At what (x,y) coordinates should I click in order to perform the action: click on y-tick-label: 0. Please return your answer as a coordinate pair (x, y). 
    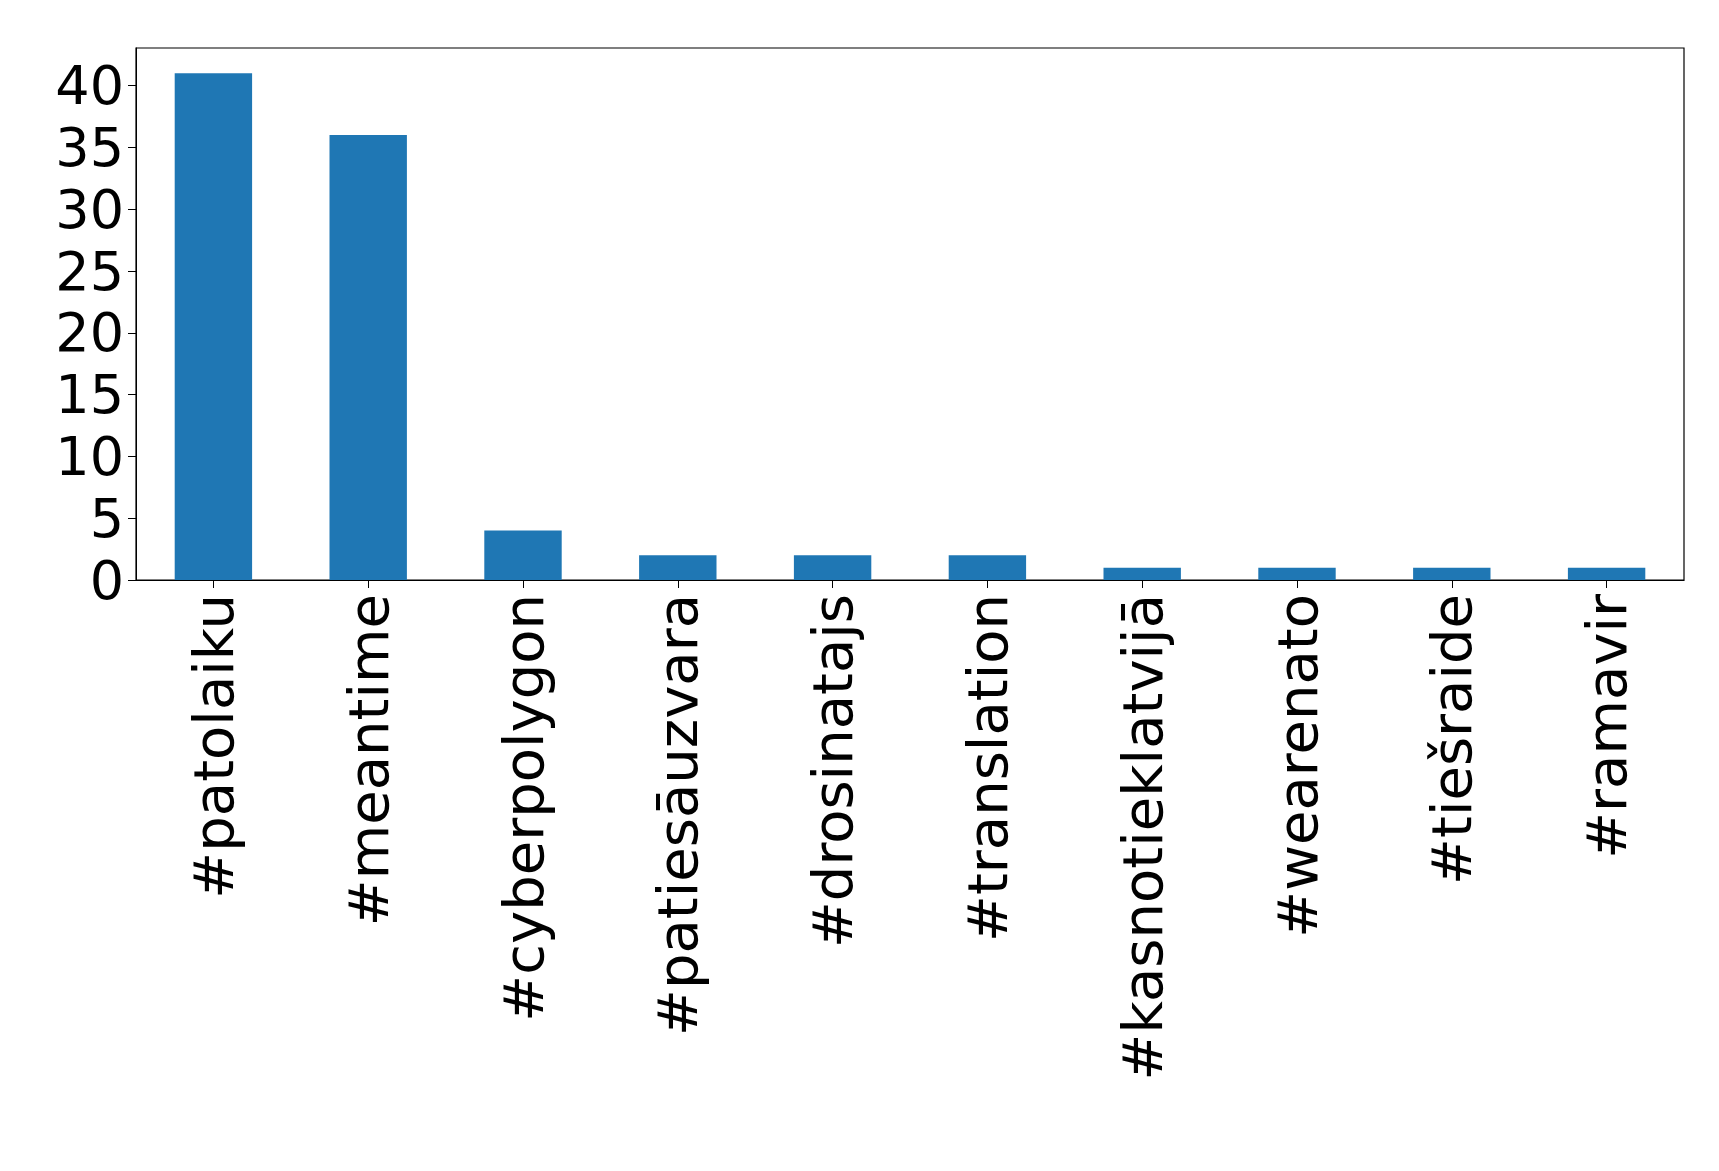
    Looking at the image, I should click on (106, 580).